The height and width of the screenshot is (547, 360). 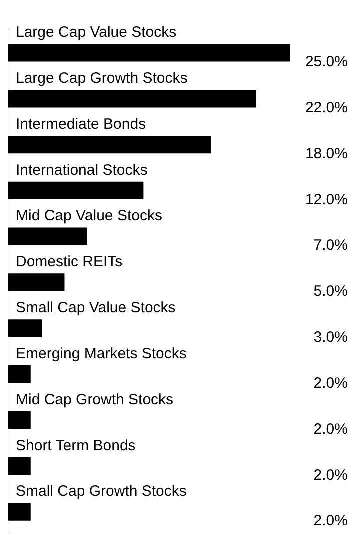 I want to click on data-label: 25.0%, so click(x=326, y=62).